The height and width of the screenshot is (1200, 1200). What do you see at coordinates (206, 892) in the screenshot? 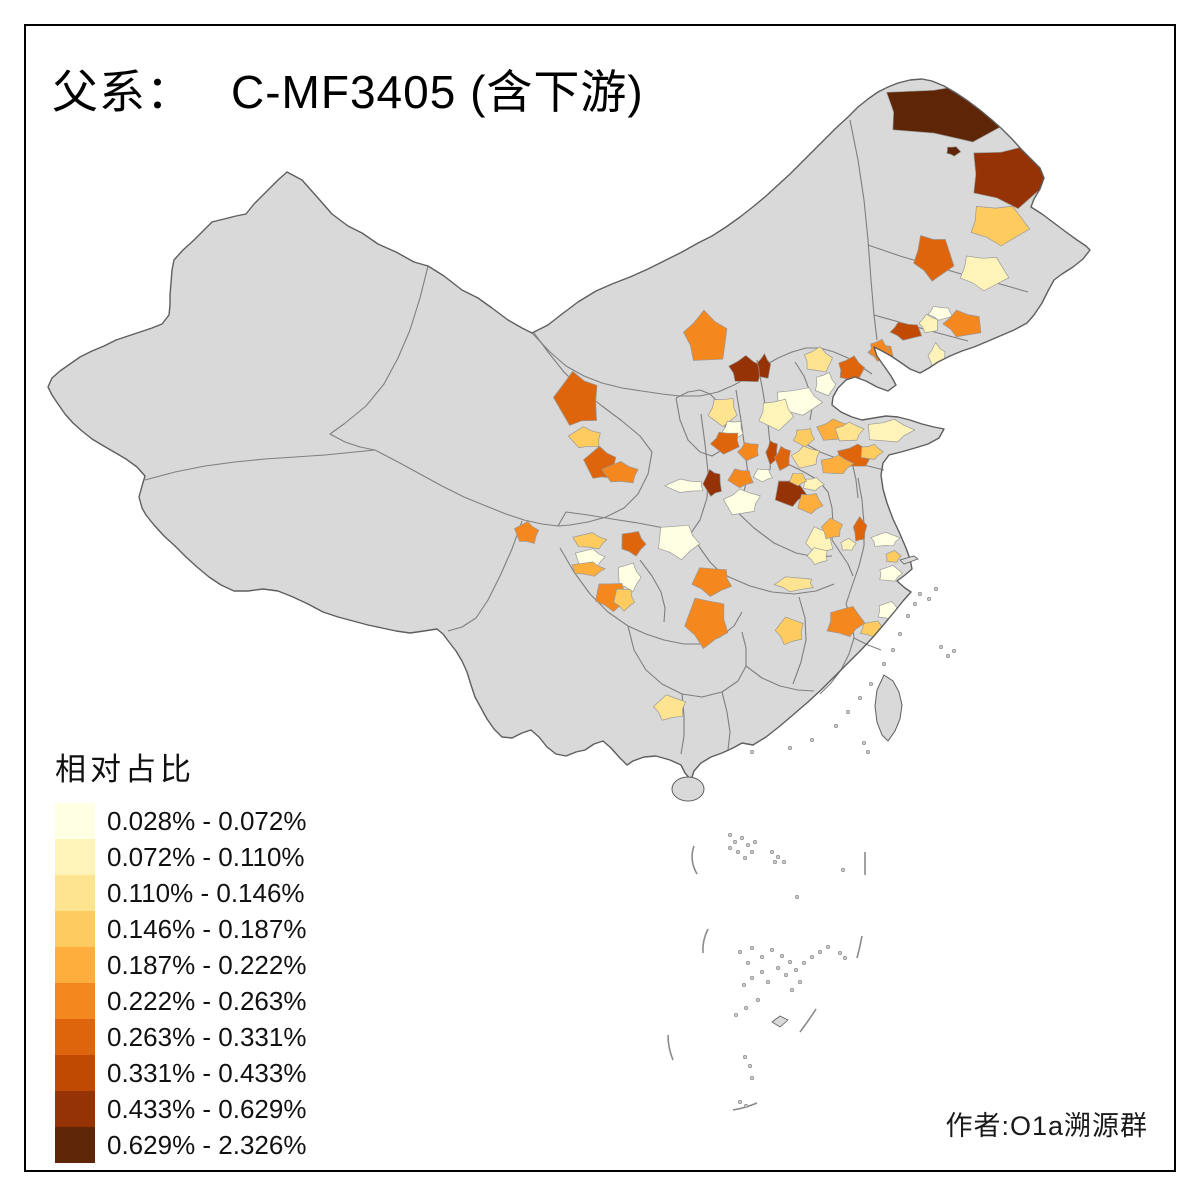
I see `legend-label: 0.110% - 0.146%` at bounding box center [206, 892].